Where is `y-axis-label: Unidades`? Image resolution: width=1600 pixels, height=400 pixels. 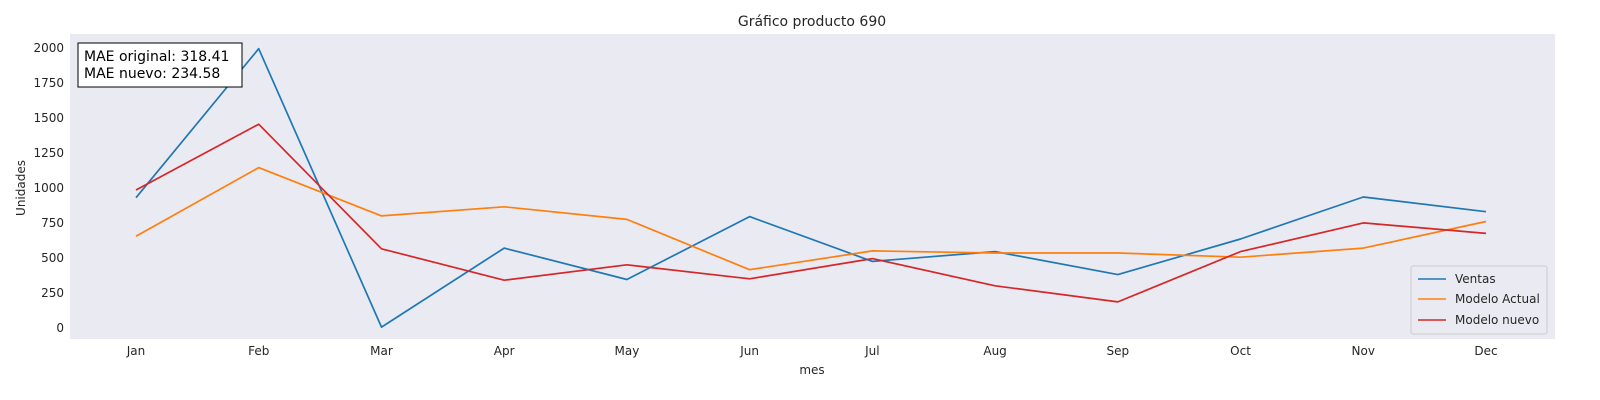
y-axis-label: Unidades is located at coordinates (21, 188).